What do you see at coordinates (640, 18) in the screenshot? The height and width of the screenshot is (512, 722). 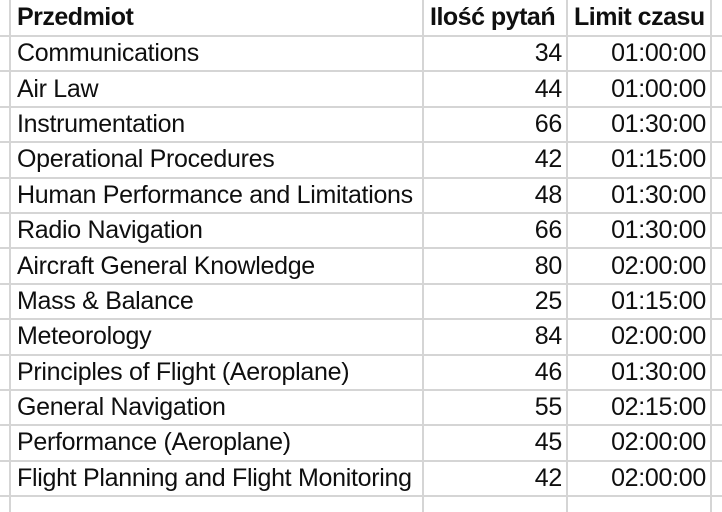 I see `column-header-limit-czasu: Limit czasu` at bounding box center [640, 18].